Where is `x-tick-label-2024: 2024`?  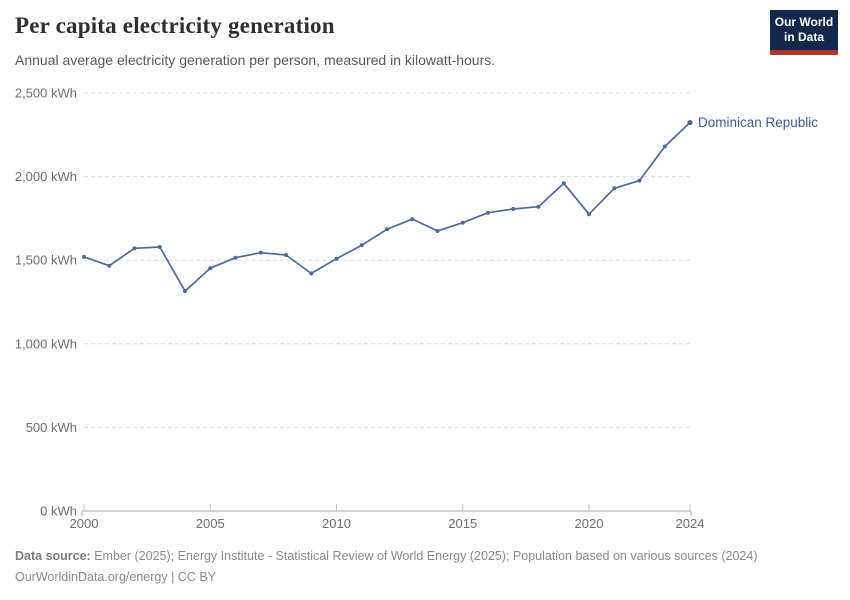 x-tick-label-2024: 2024 is located at coordinates (690, 523).